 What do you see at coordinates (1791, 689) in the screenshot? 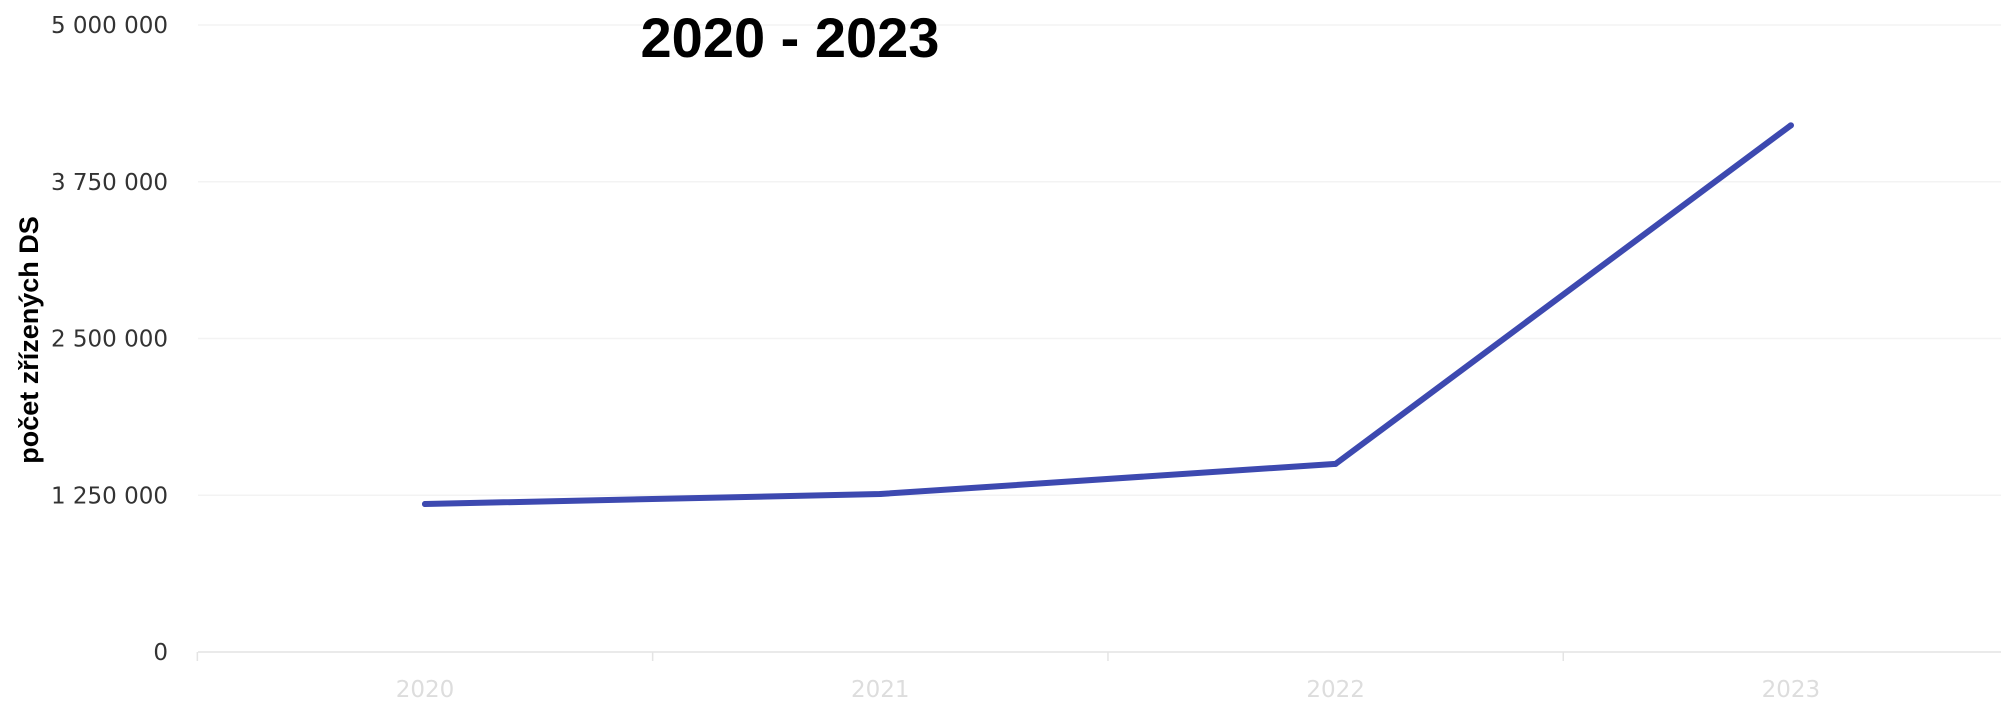
I see `x-tick-label: 2023` at bounding box center [1791, 689].